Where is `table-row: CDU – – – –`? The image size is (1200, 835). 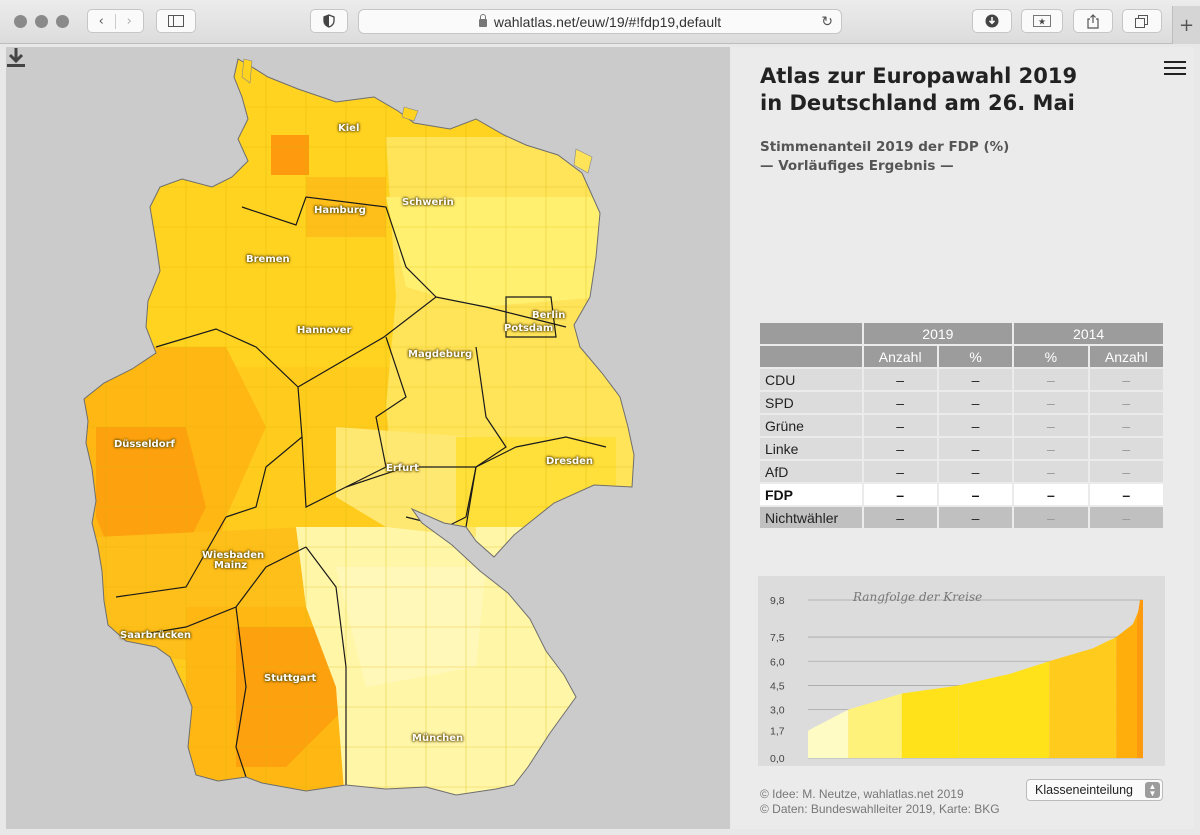
table-row: CDU – – – – is located at coordinates (961, 379).